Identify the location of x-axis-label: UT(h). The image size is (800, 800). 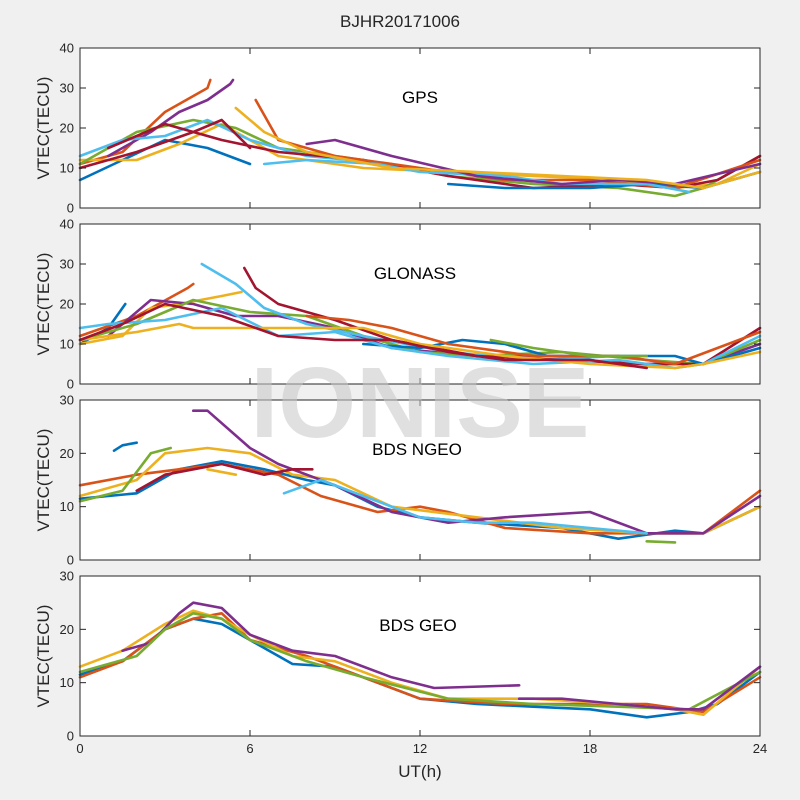
(419, 771).